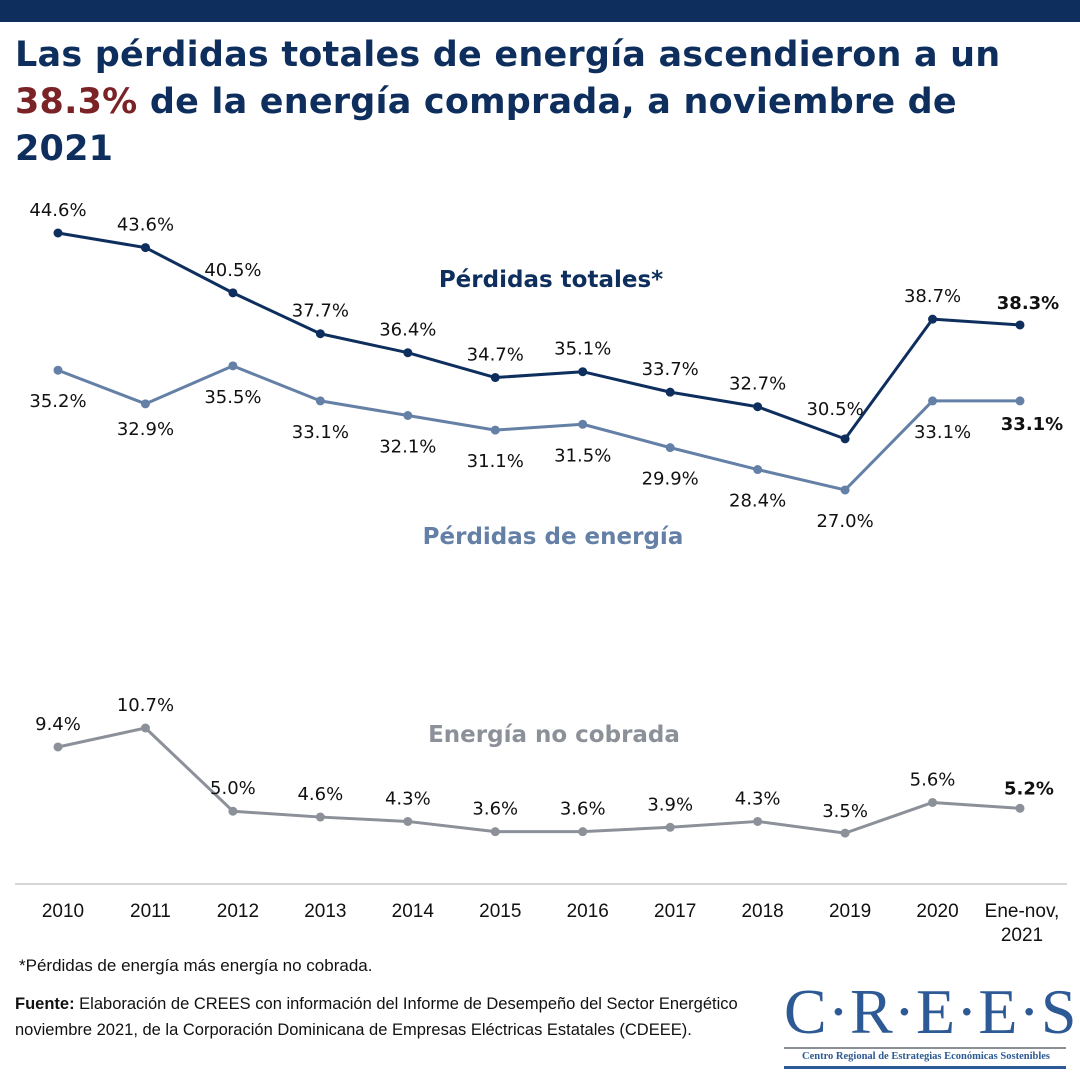  I want to click on series-label-energia-no-cobrada: Energía no cobrada, so click(554, 735).